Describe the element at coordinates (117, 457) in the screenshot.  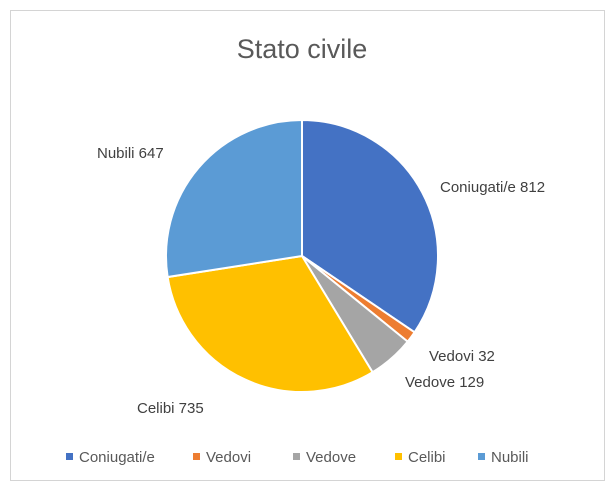
I see `legend-label-coniugati-e: Coniugati/e` at that location.